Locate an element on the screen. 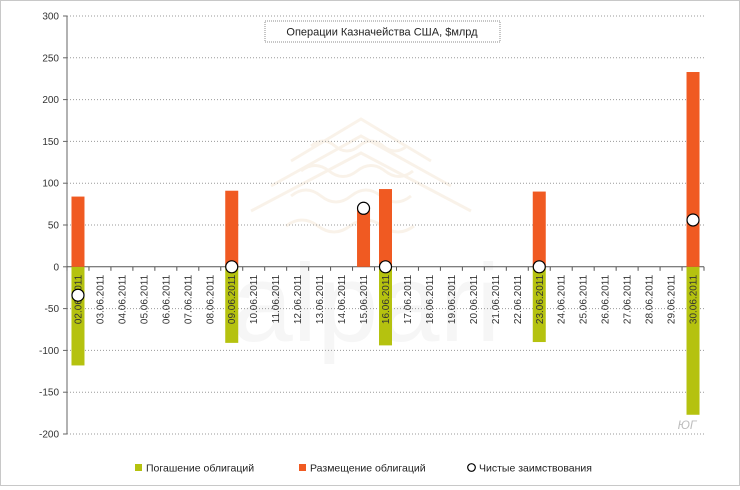 Image resolution: width=740 pixels, height=490 pixels. y-tick-label: 300 is located at coordinates (50, 17).